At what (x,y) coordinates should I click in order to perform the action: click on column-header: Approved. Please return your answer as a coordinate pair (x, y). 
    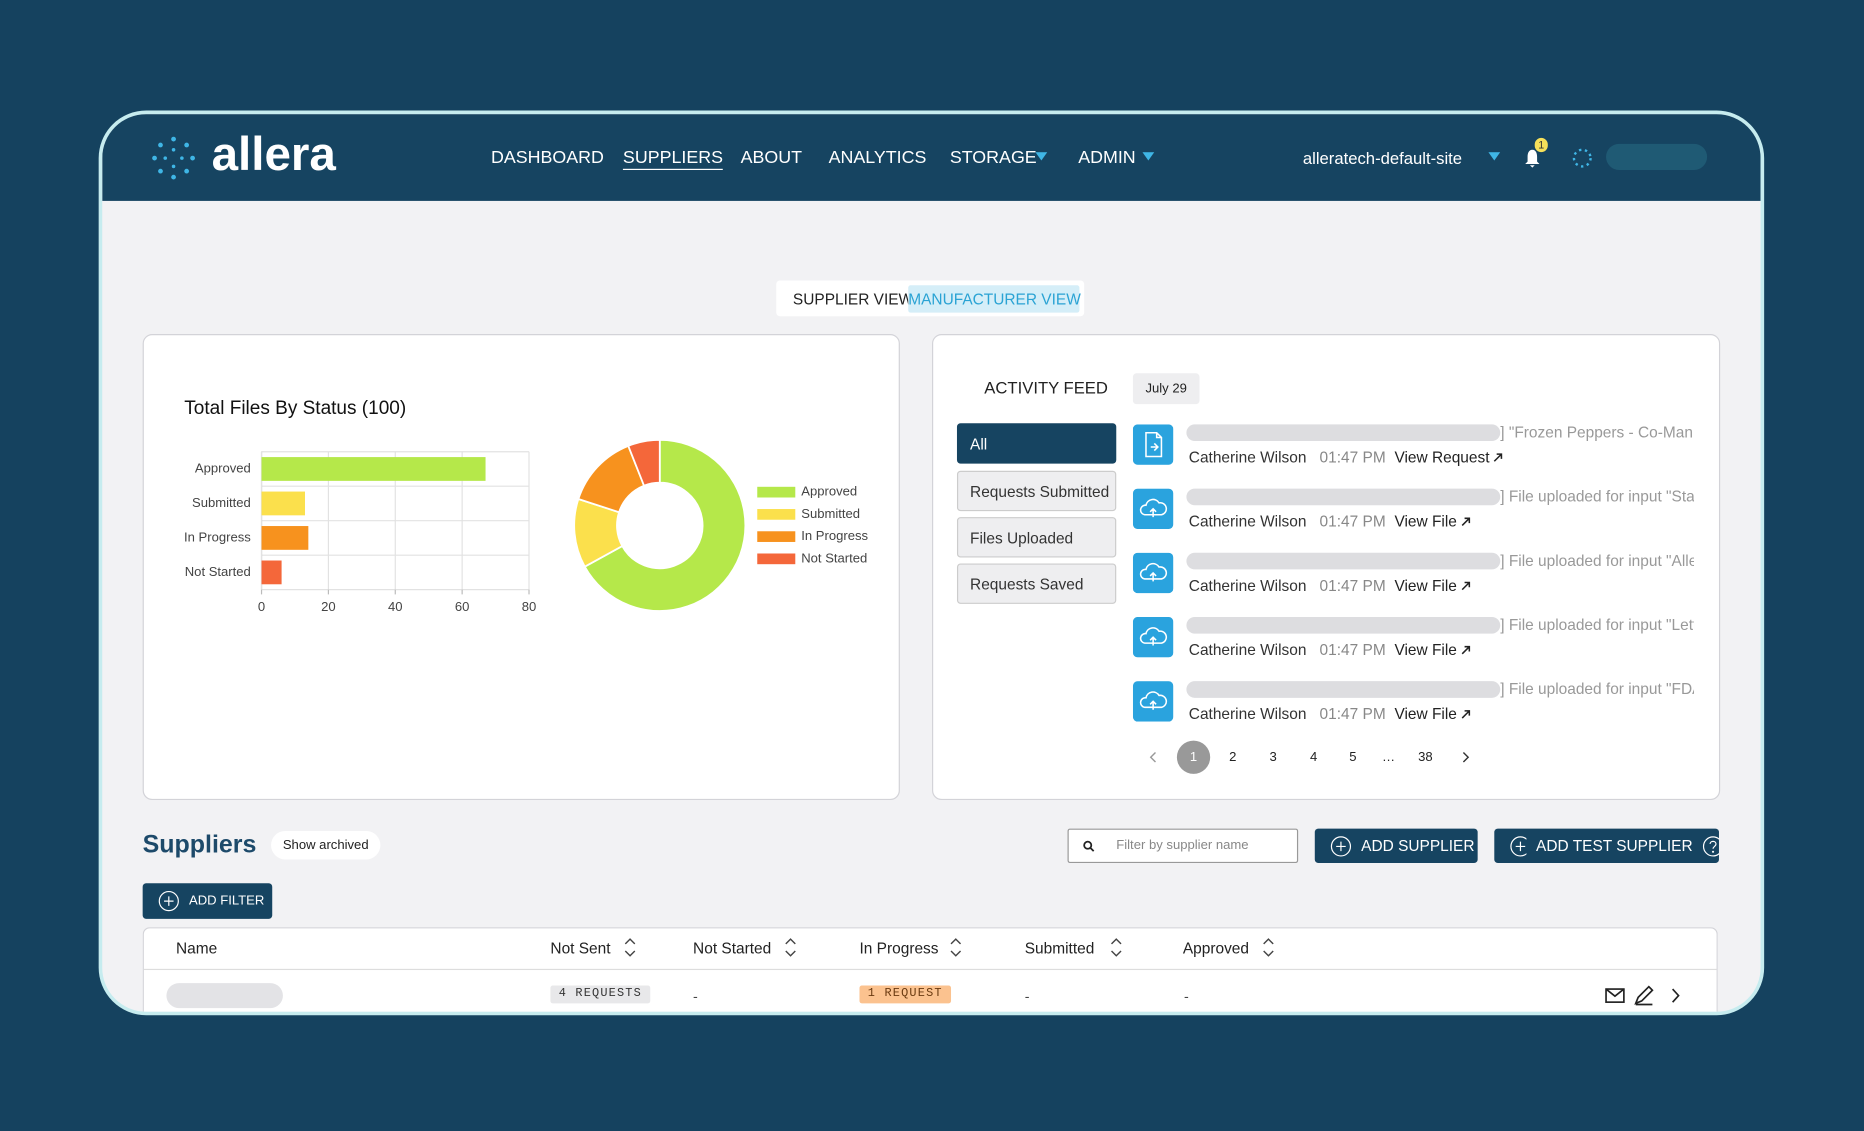
    Looking at the image, I should click on (1215, 948).